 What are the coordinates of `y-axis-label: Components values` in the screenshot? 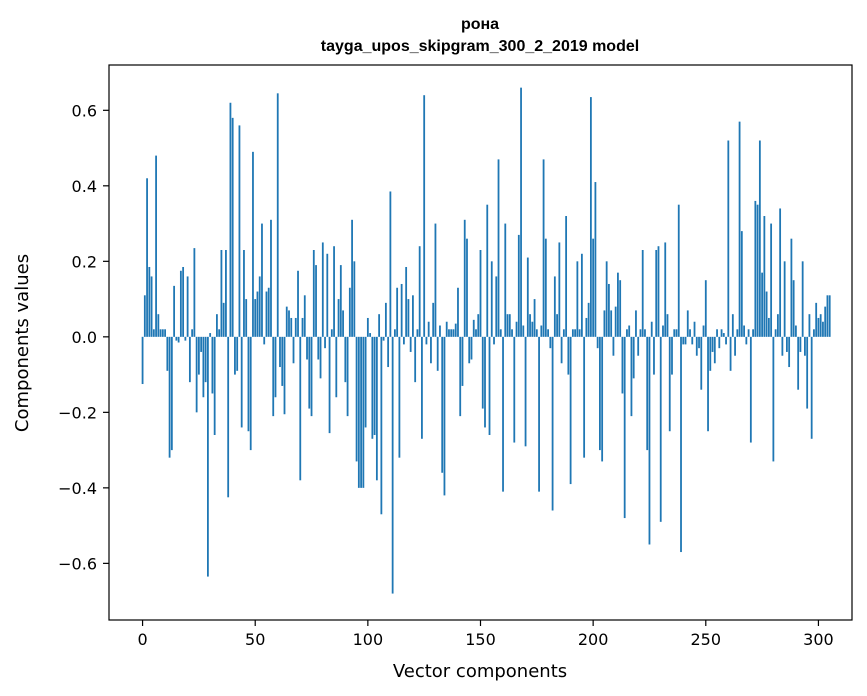 It's located at (22, 343).